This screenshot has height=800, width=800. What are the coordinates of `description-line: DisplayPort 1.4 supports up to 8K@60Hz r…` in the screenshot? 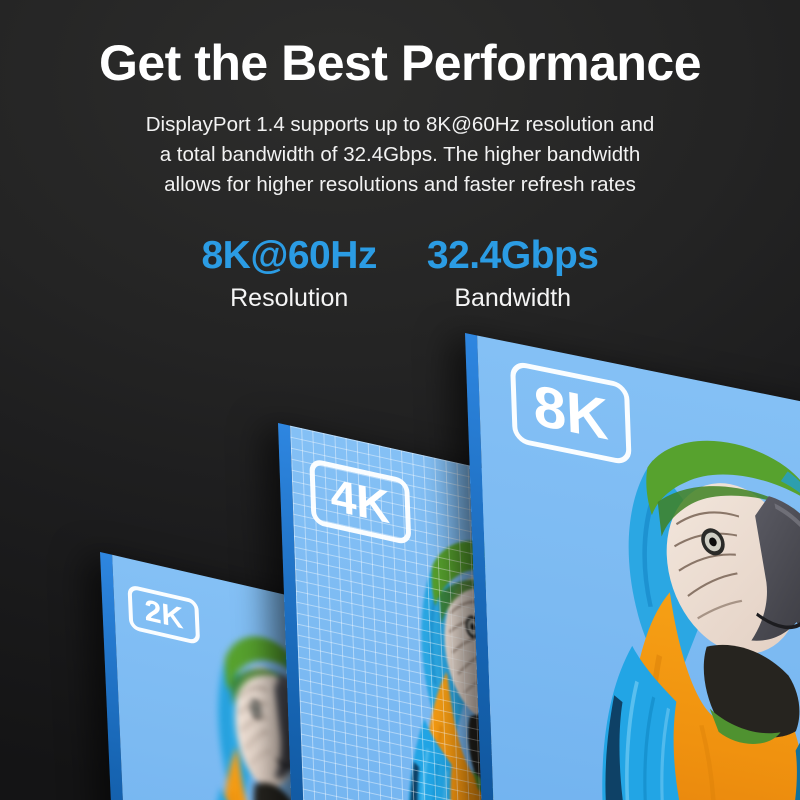 It's located at (400, 124).